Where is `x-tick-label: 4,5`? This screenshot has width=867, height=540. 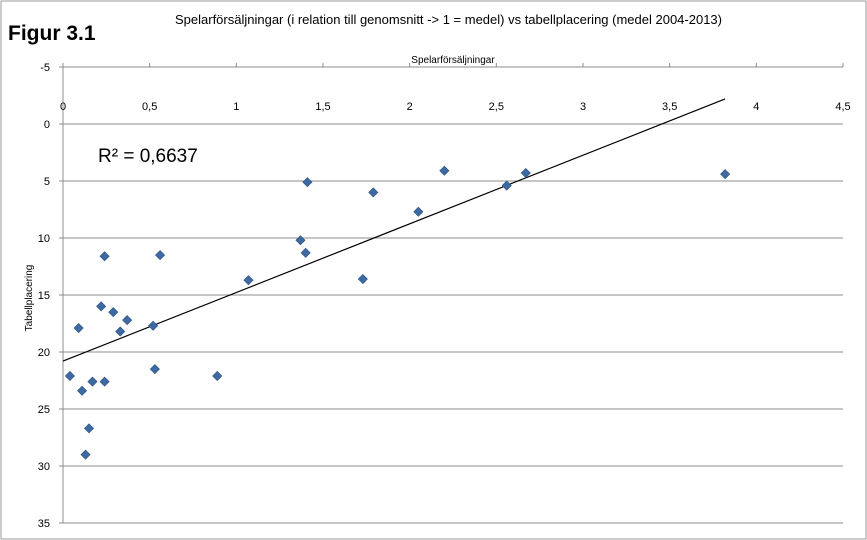
x-tick-label: 4,5 is located at coordinates (842, 107).